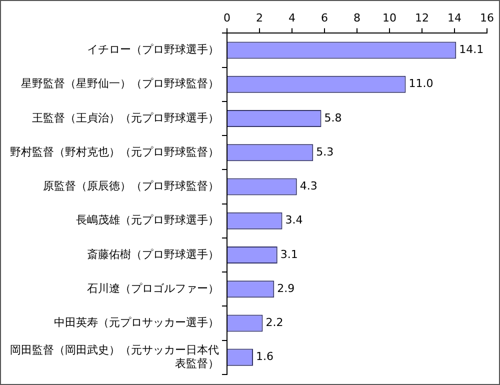 Image resolution: width=500 pixels, height=385 pixels. Describe the element at coordinates (309, 186) in the screenshot. I see `data-label: 4.3` at that location.